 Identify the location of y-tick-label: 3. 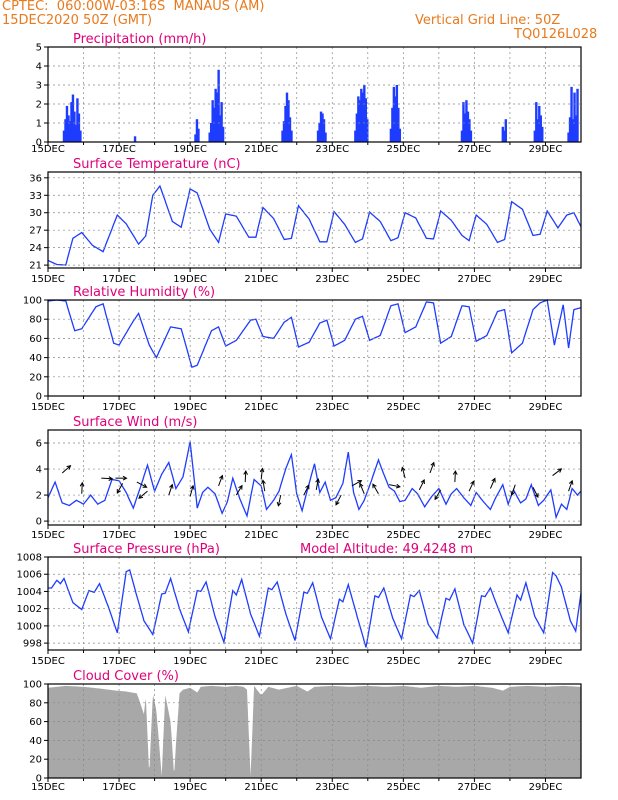
(39, 86).